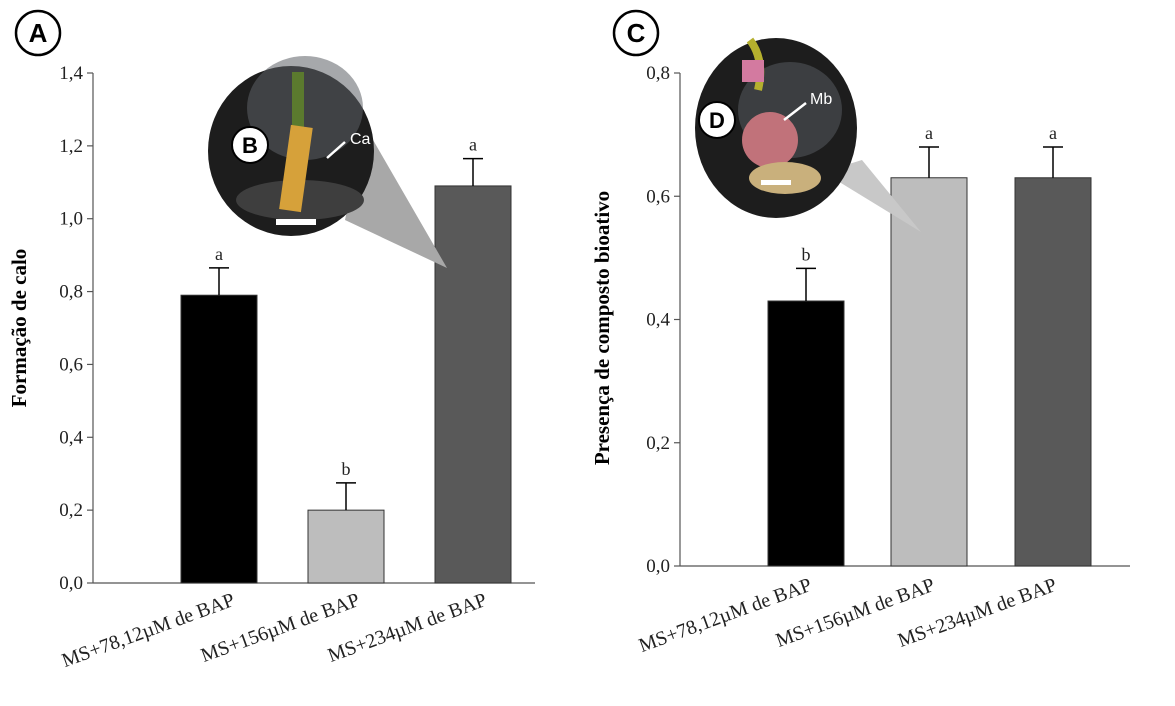 The width and height of the screenshot is (1175, 706). I want to click on panel-label: C, so click(636, 33).